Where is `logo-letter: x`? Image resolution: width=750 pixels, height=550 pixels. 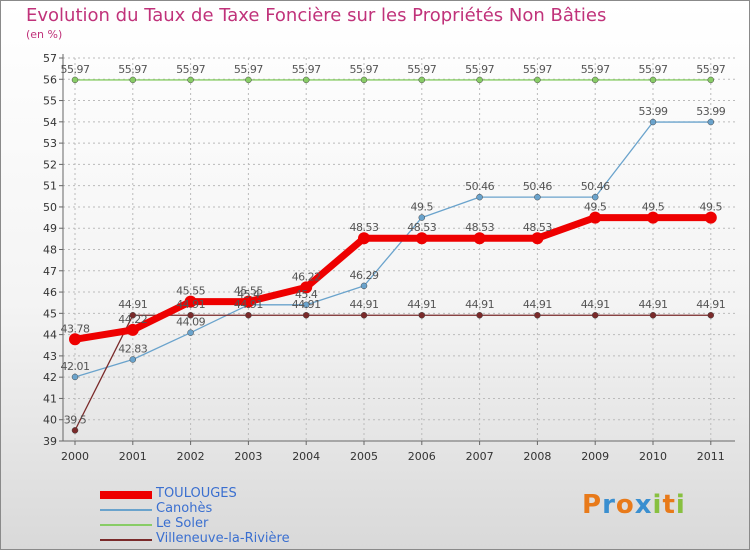 logo-letter: x is located at coordinates (643, 505).